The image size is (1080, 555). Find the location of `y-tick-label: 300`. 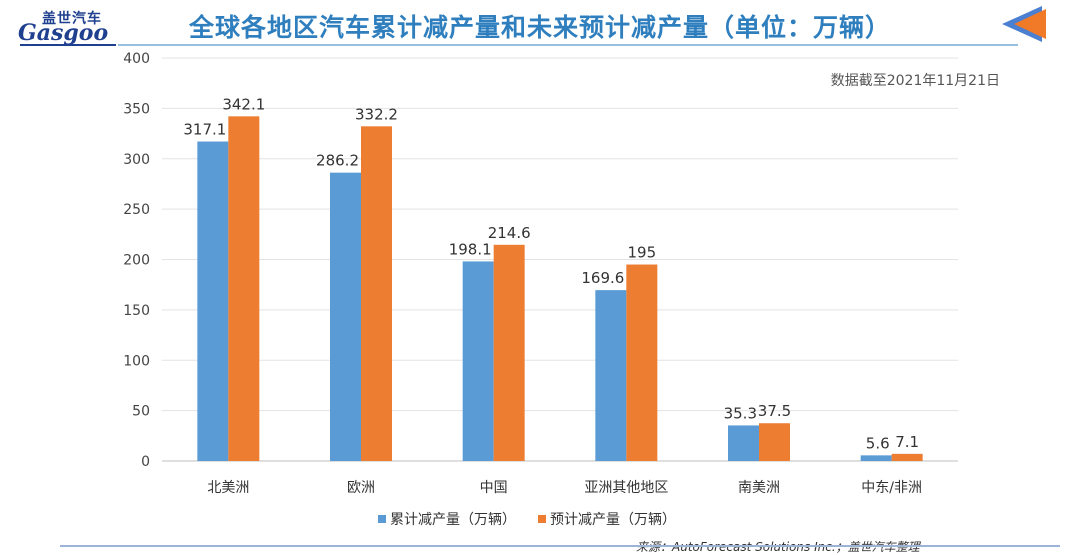

y-tick-label: 300 is located at coordinates (136, 160).